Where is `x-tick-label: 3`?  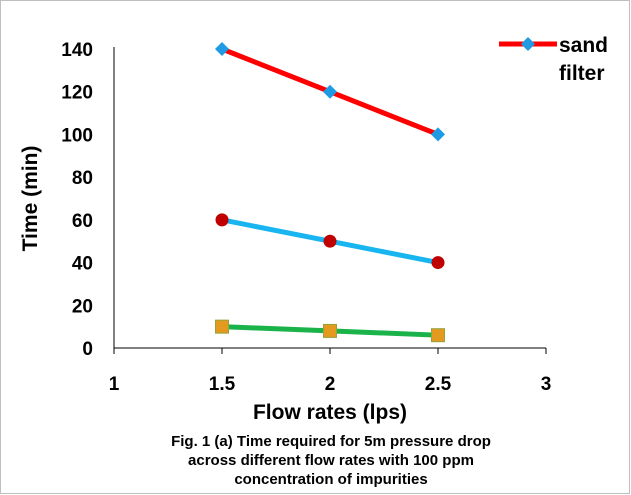
x-tick-label: 3 is located at coordinates (546, 384).